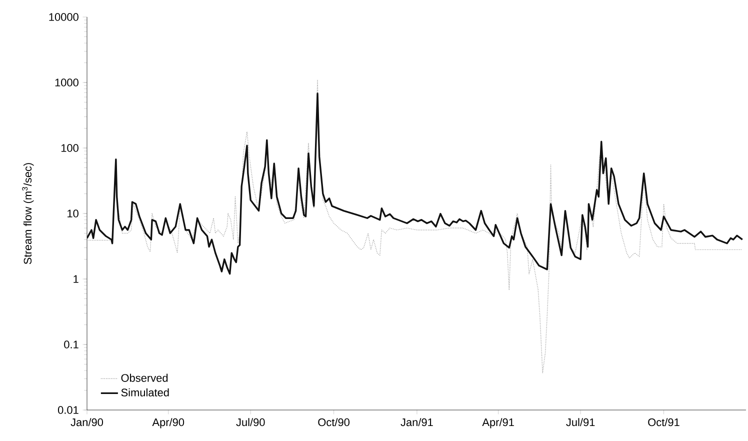 The height and width of the screenshot is (441, 748). I want to click on y-tick-label: 0.01, so click(68, 410).